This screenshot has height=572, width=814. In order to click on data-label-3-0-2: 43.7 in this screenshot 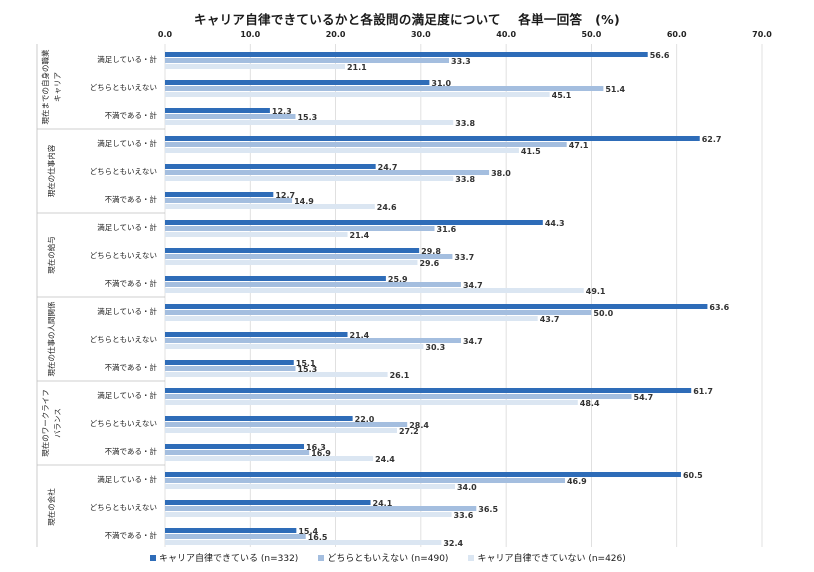, I will do `click(550, 319)`.